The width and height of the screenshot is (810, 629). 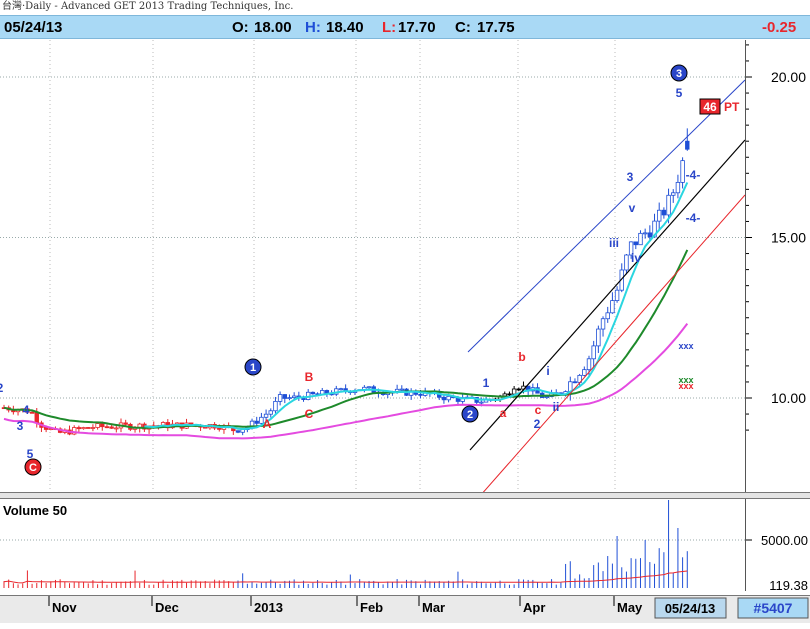 I want to click on high-value: 18.40, so click(x=345, y=27).